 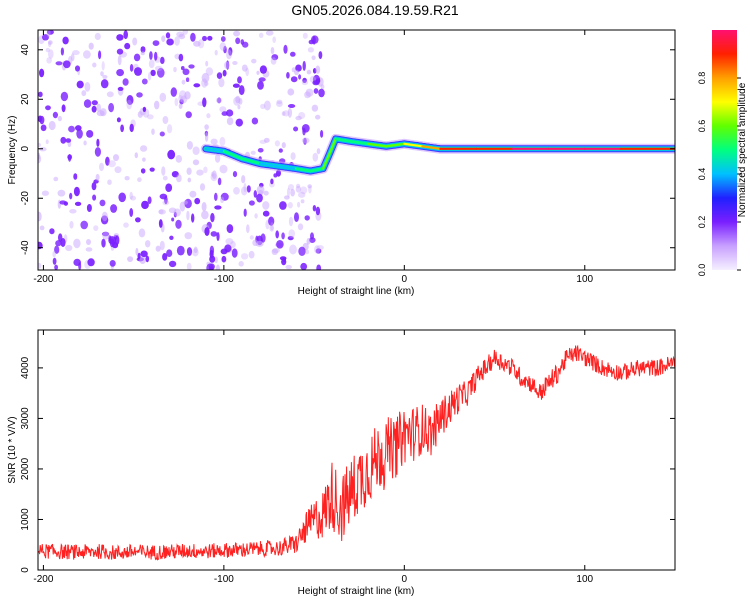 What do you see at coordinates (356, 591) in the screenshot?
I see `snr-x-label: Height of straight line (km)` at bounding box center [356, 591].